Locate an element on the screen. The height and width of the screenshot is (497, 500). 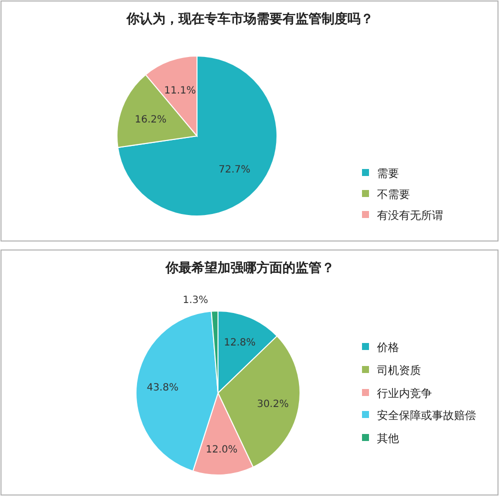
legend-label: 价格 is located at coordinates (387, 347).